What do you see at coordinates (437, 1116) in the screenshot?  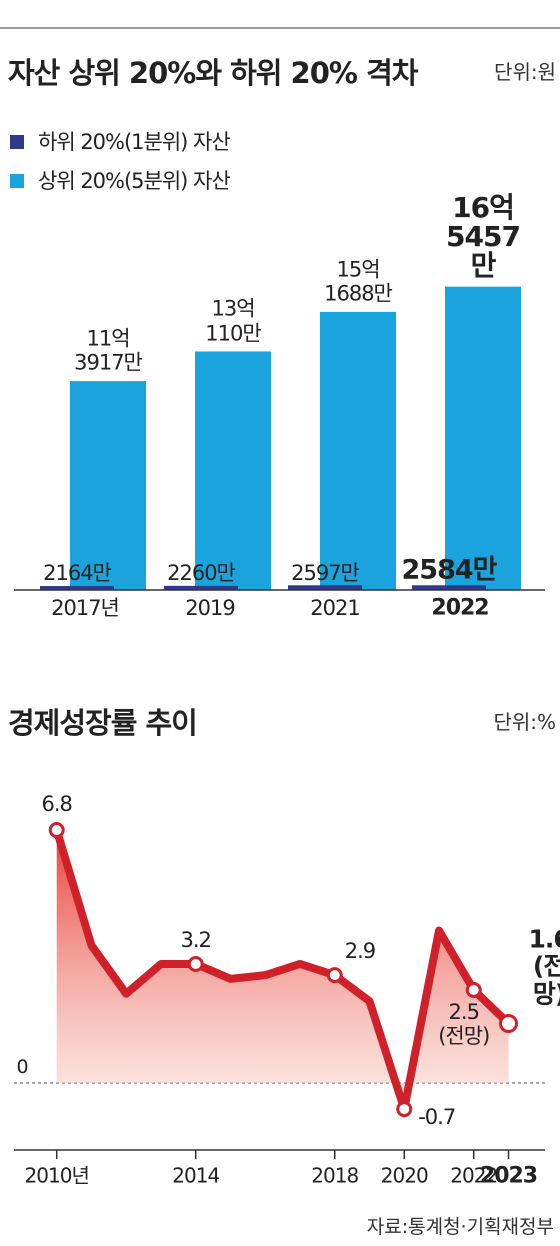 I see `value-label: -0.7` at bounding box center [437, 1116].